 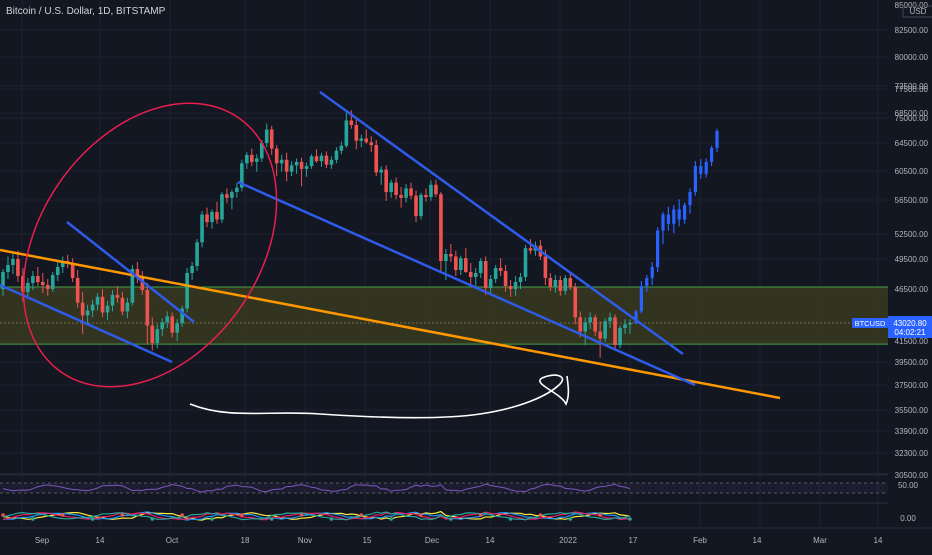 I want to click on price-tick-label: 30500.00, so click(x=912, y=475).